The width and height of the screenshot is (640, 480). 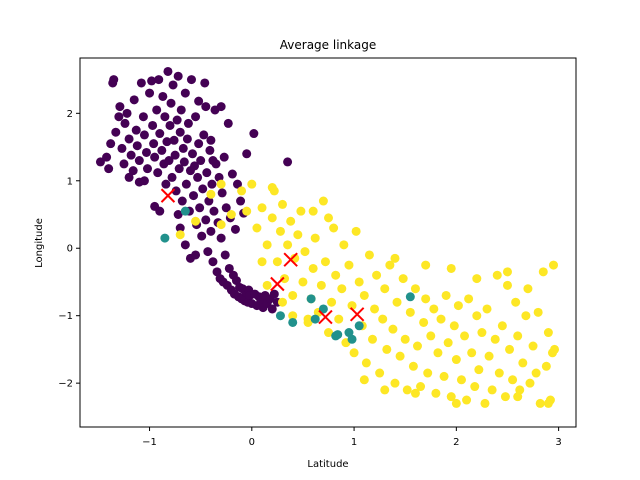 I want to click on y-tick-label: 1, so click(x=70, y=181).